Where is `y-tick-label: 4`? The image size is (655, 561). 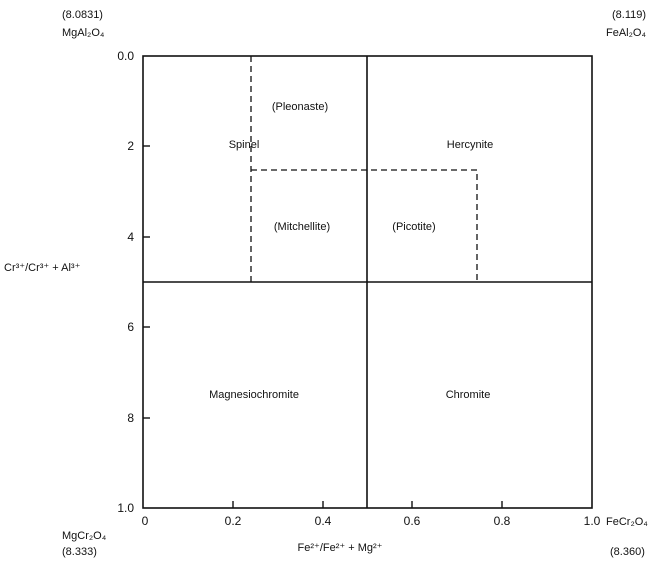
y-tick-label: 4 is located at coordinates (130, 237).